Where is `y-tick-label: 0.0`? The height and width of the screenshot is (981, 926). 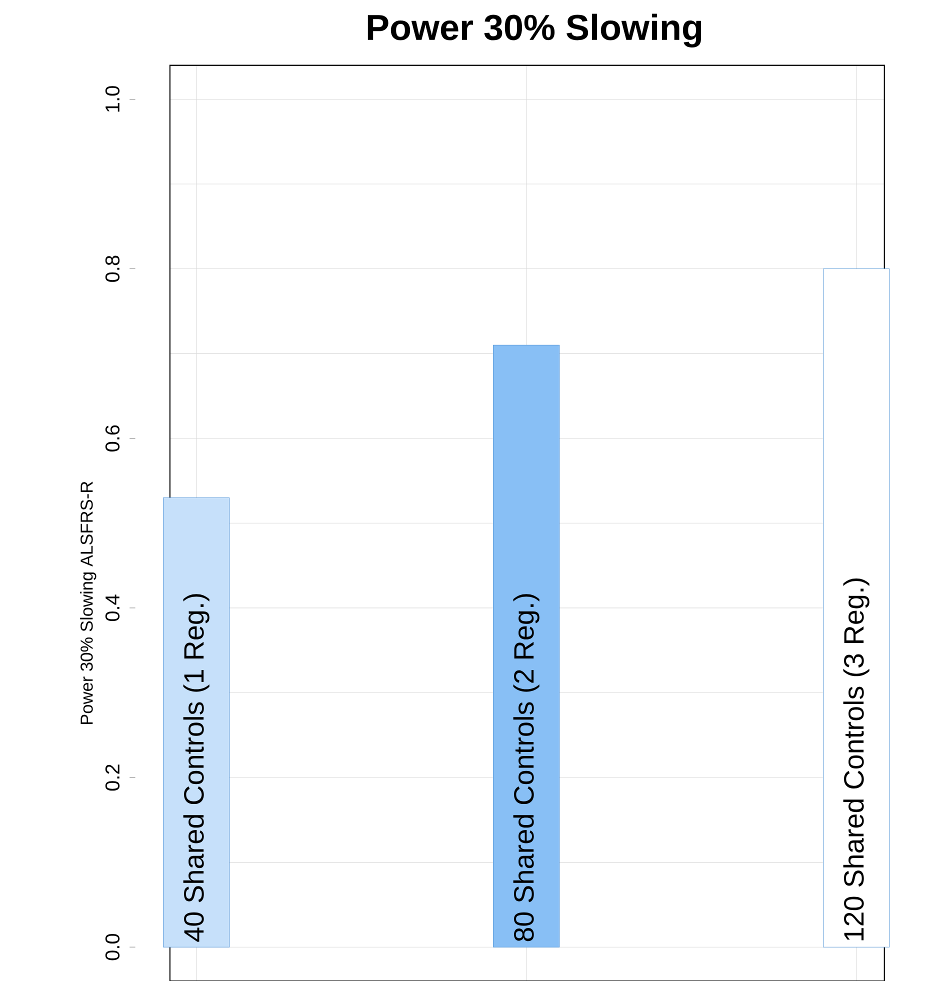
y-tick-label: 0.0 is located at coordinates (112, 947).